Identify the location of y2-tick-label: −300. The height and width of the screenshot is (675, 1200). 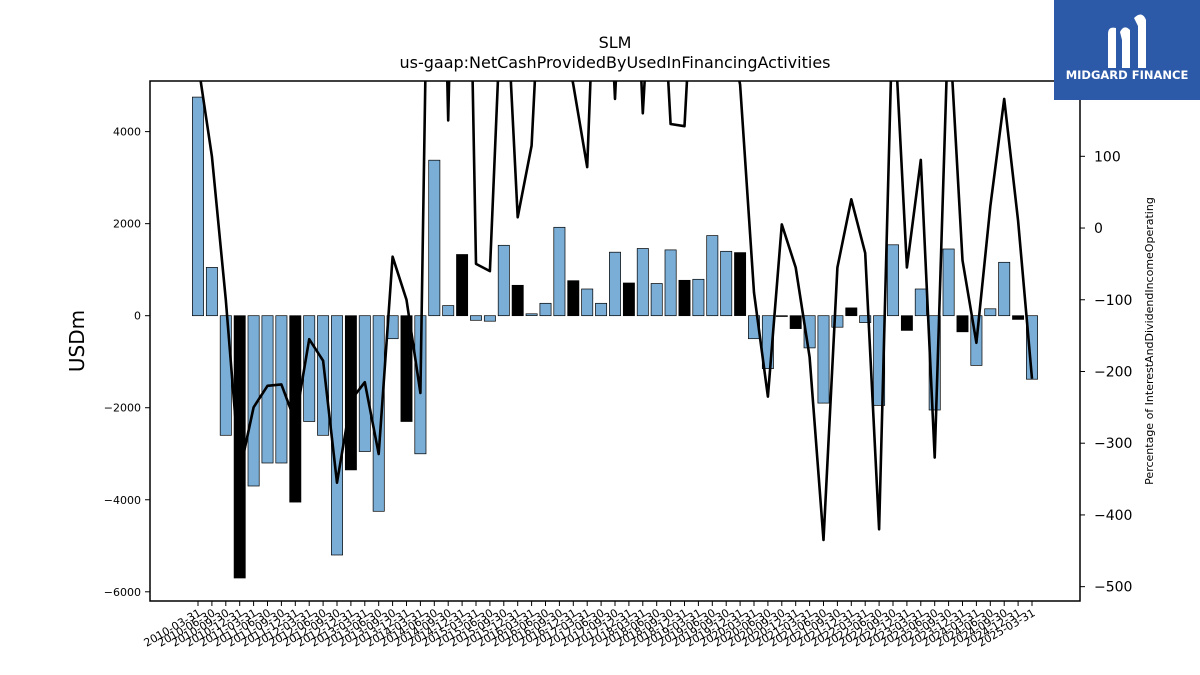
(1113, 444).